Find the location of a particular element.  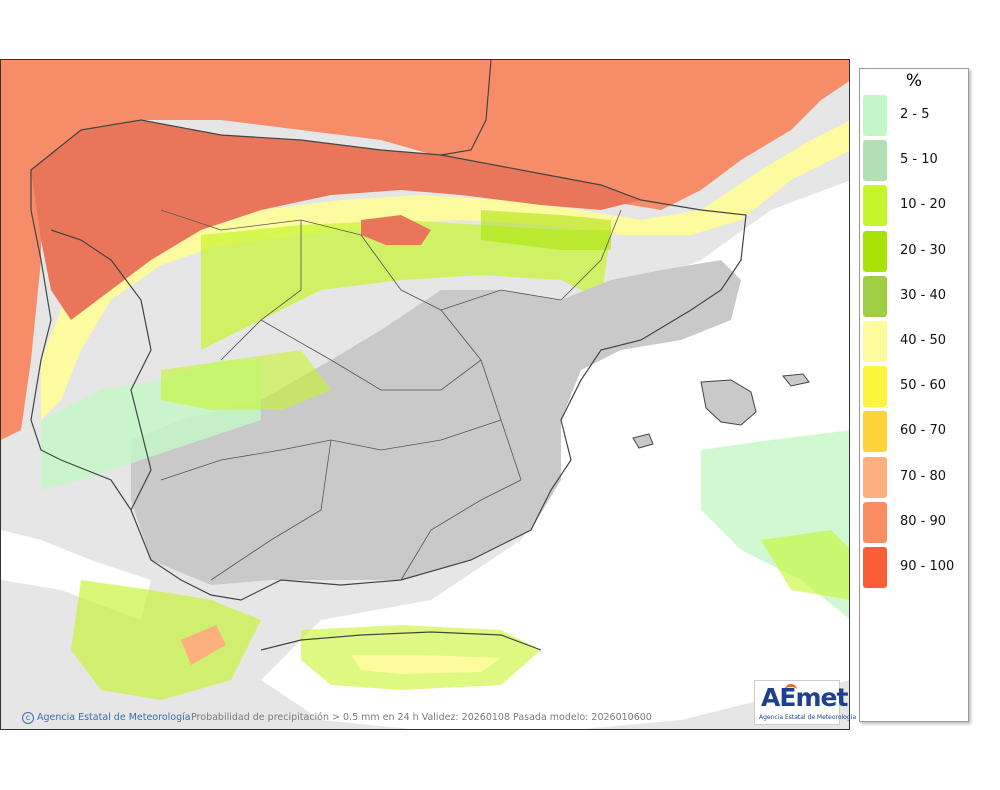

legend-item: 90 - 100 is located at coordinates (915, 568).